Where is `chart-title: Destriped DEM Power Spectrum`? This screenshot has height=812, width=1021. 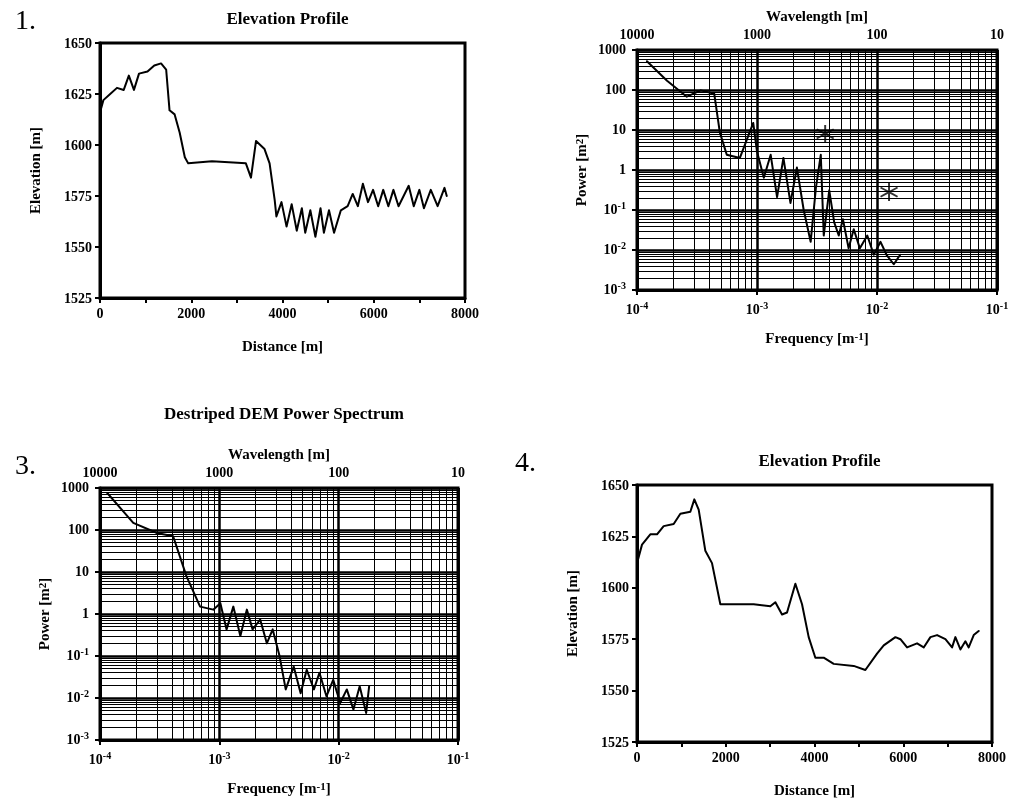 chart-title: Destriped DEM Power Spectrum is located at coordinates (284, 413).